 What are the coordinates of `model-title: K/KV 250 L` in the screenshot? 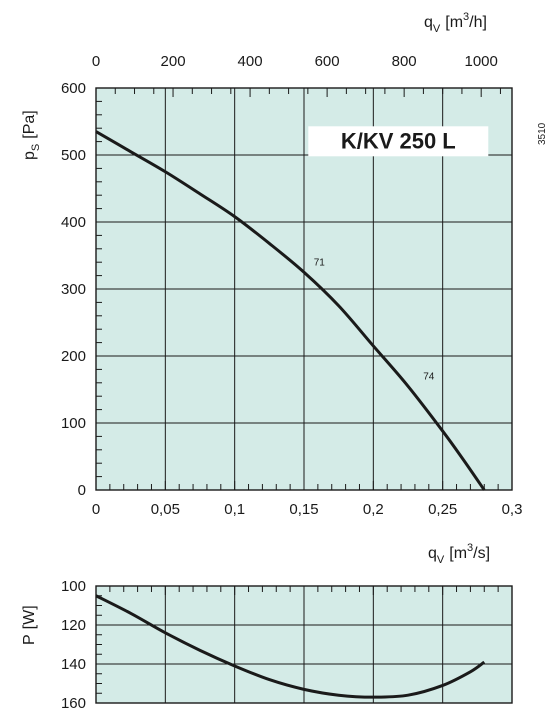 It's located at (398, 140).